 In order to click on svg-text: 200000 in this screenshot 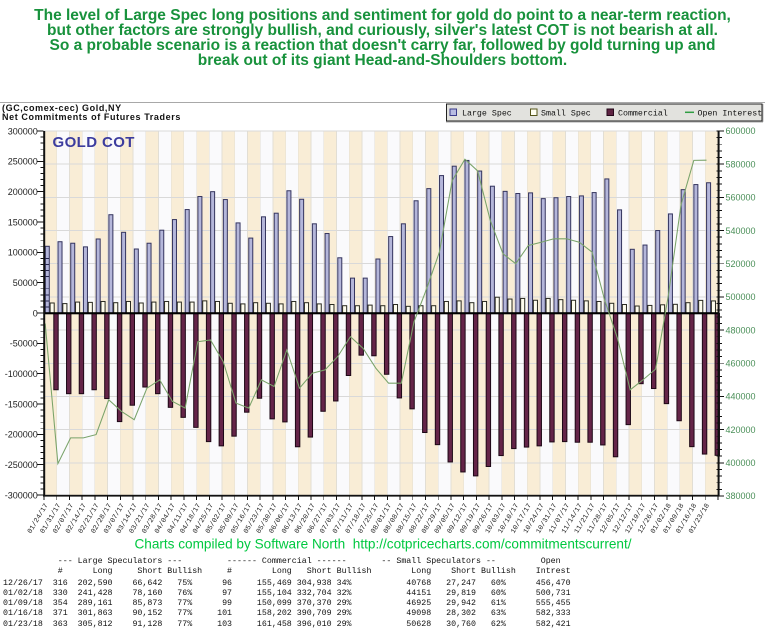, I will do `click(23, 192)`.